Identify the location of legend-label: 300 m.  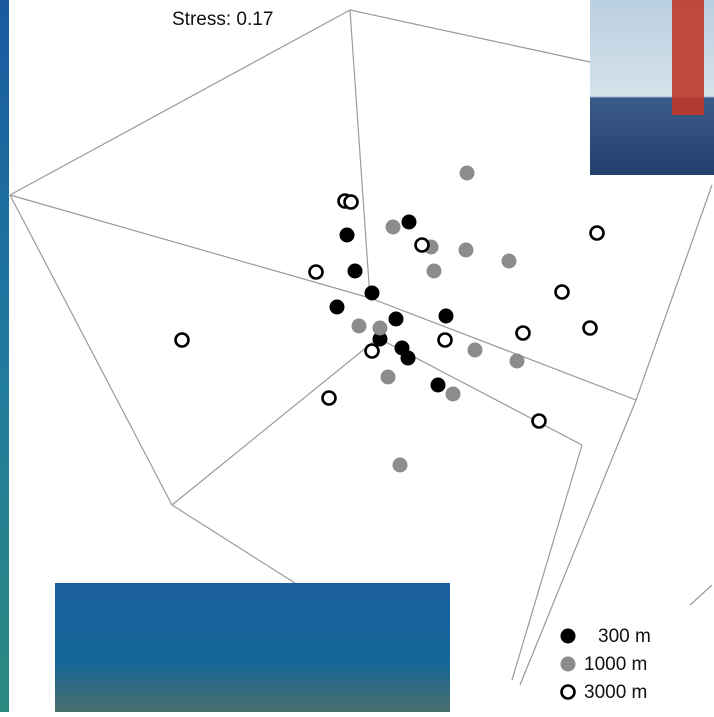
(624, 636).